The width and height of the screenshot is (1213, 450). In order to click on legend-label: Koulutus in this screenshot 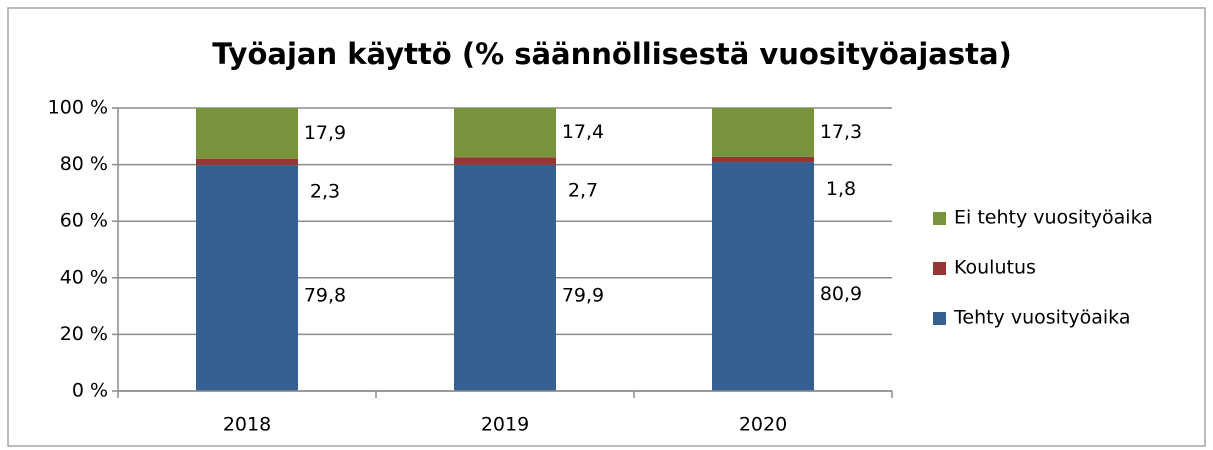, I will do `click(995, 268)`.